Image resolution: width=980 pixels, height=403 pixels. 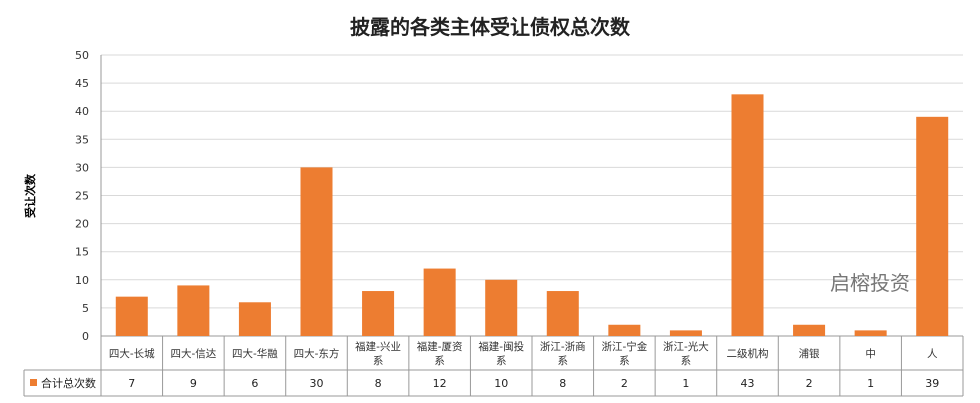 What do you see at coordinates (82, 224) in the screenshot?
I see `y-tick-label: 20` at bounding box center [82, 224].